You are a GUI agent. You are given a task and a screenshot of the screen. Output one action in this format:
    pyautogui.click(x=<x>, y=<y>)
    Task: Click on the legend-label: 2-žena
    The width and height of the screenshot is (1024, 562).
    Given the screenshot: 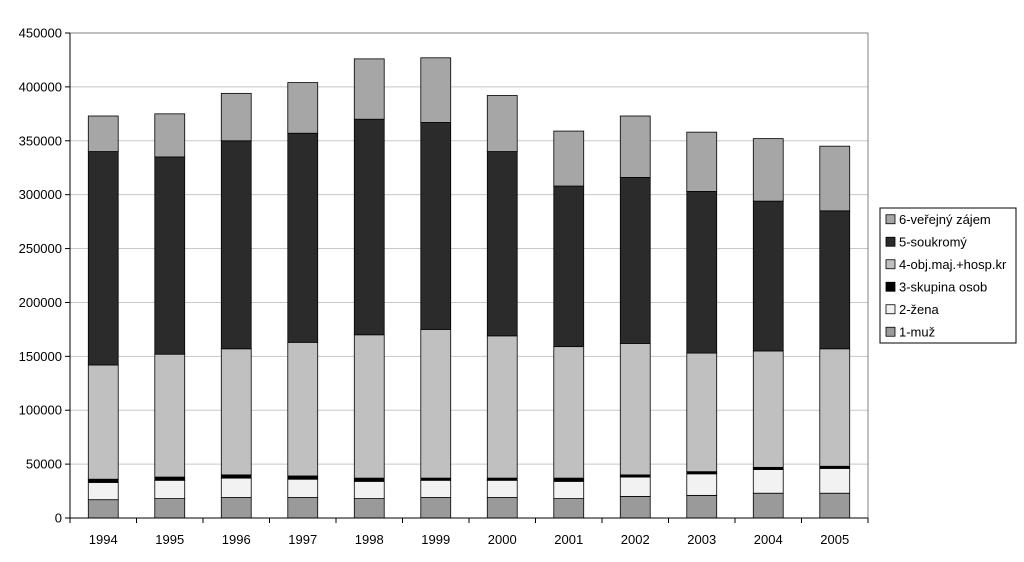 What is the action you would take?
    pyautogui.click(x=919, y=309)
    